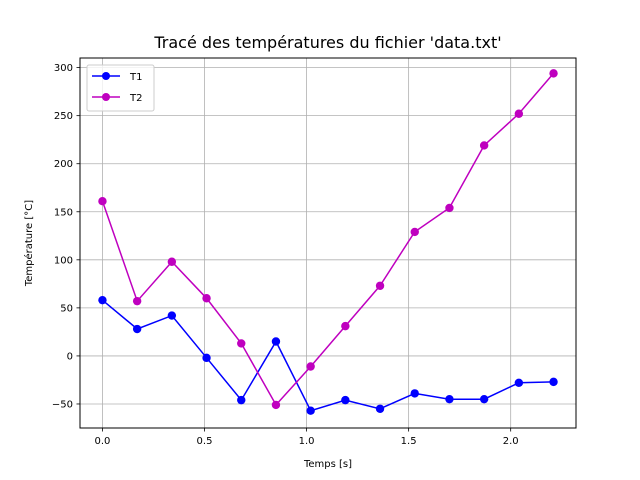 Image resolution: width=640 pixels, height=480 pixels. Describe the element at coordinates (62, 404) in the screenshot. I see `y-tick-label: −50` at that location.